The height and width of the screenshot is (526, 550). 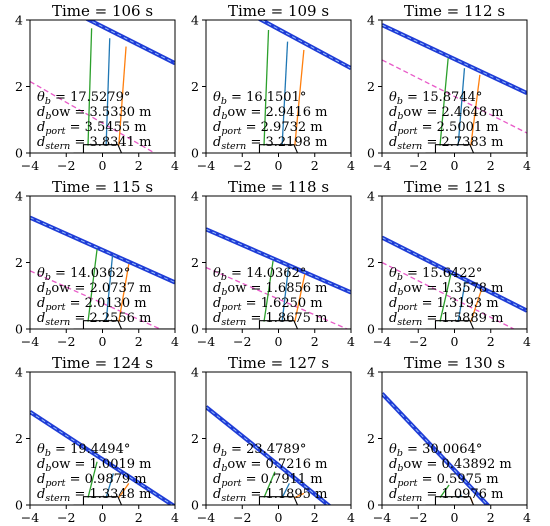 What do you see at coordinates (435, 450) in the screenshot?
I see `theta-annotation: θb = 30.0064°` at bounding box center [435, 450].